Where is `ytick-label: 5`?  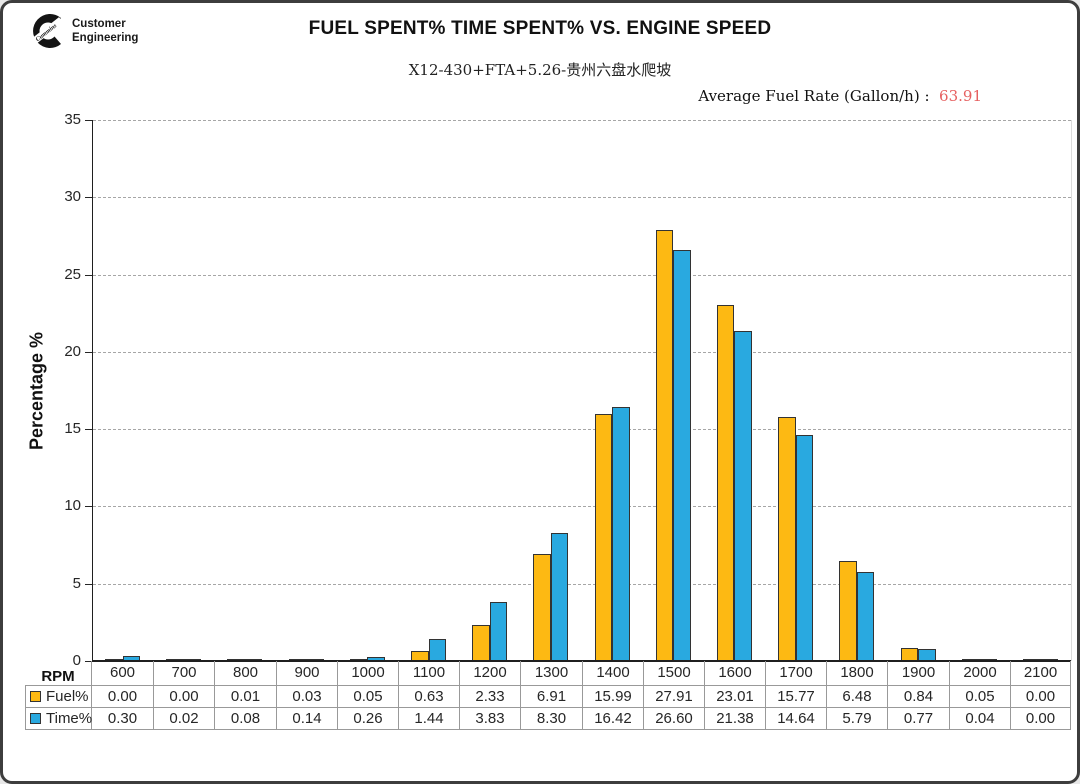 ytick-label: 5 is located at coordinates (76, 583).